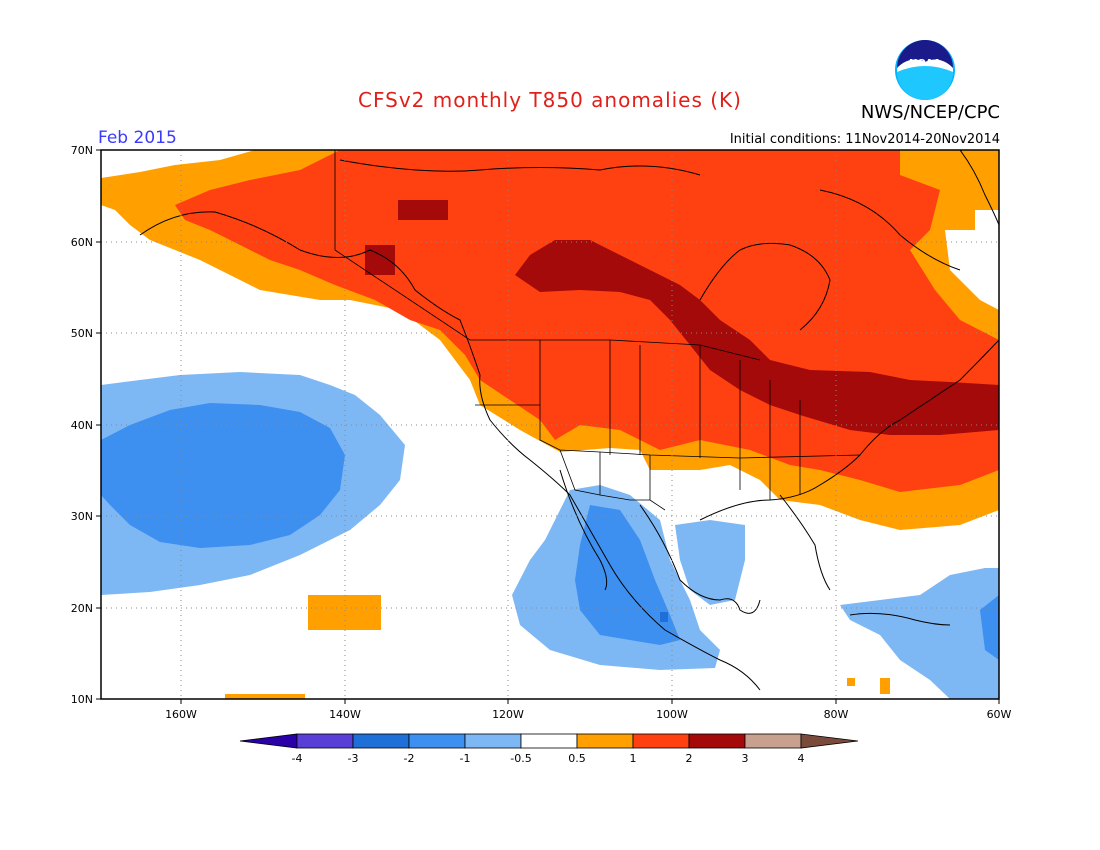  I want to click on lon-label: 160W, so click(181, 714).